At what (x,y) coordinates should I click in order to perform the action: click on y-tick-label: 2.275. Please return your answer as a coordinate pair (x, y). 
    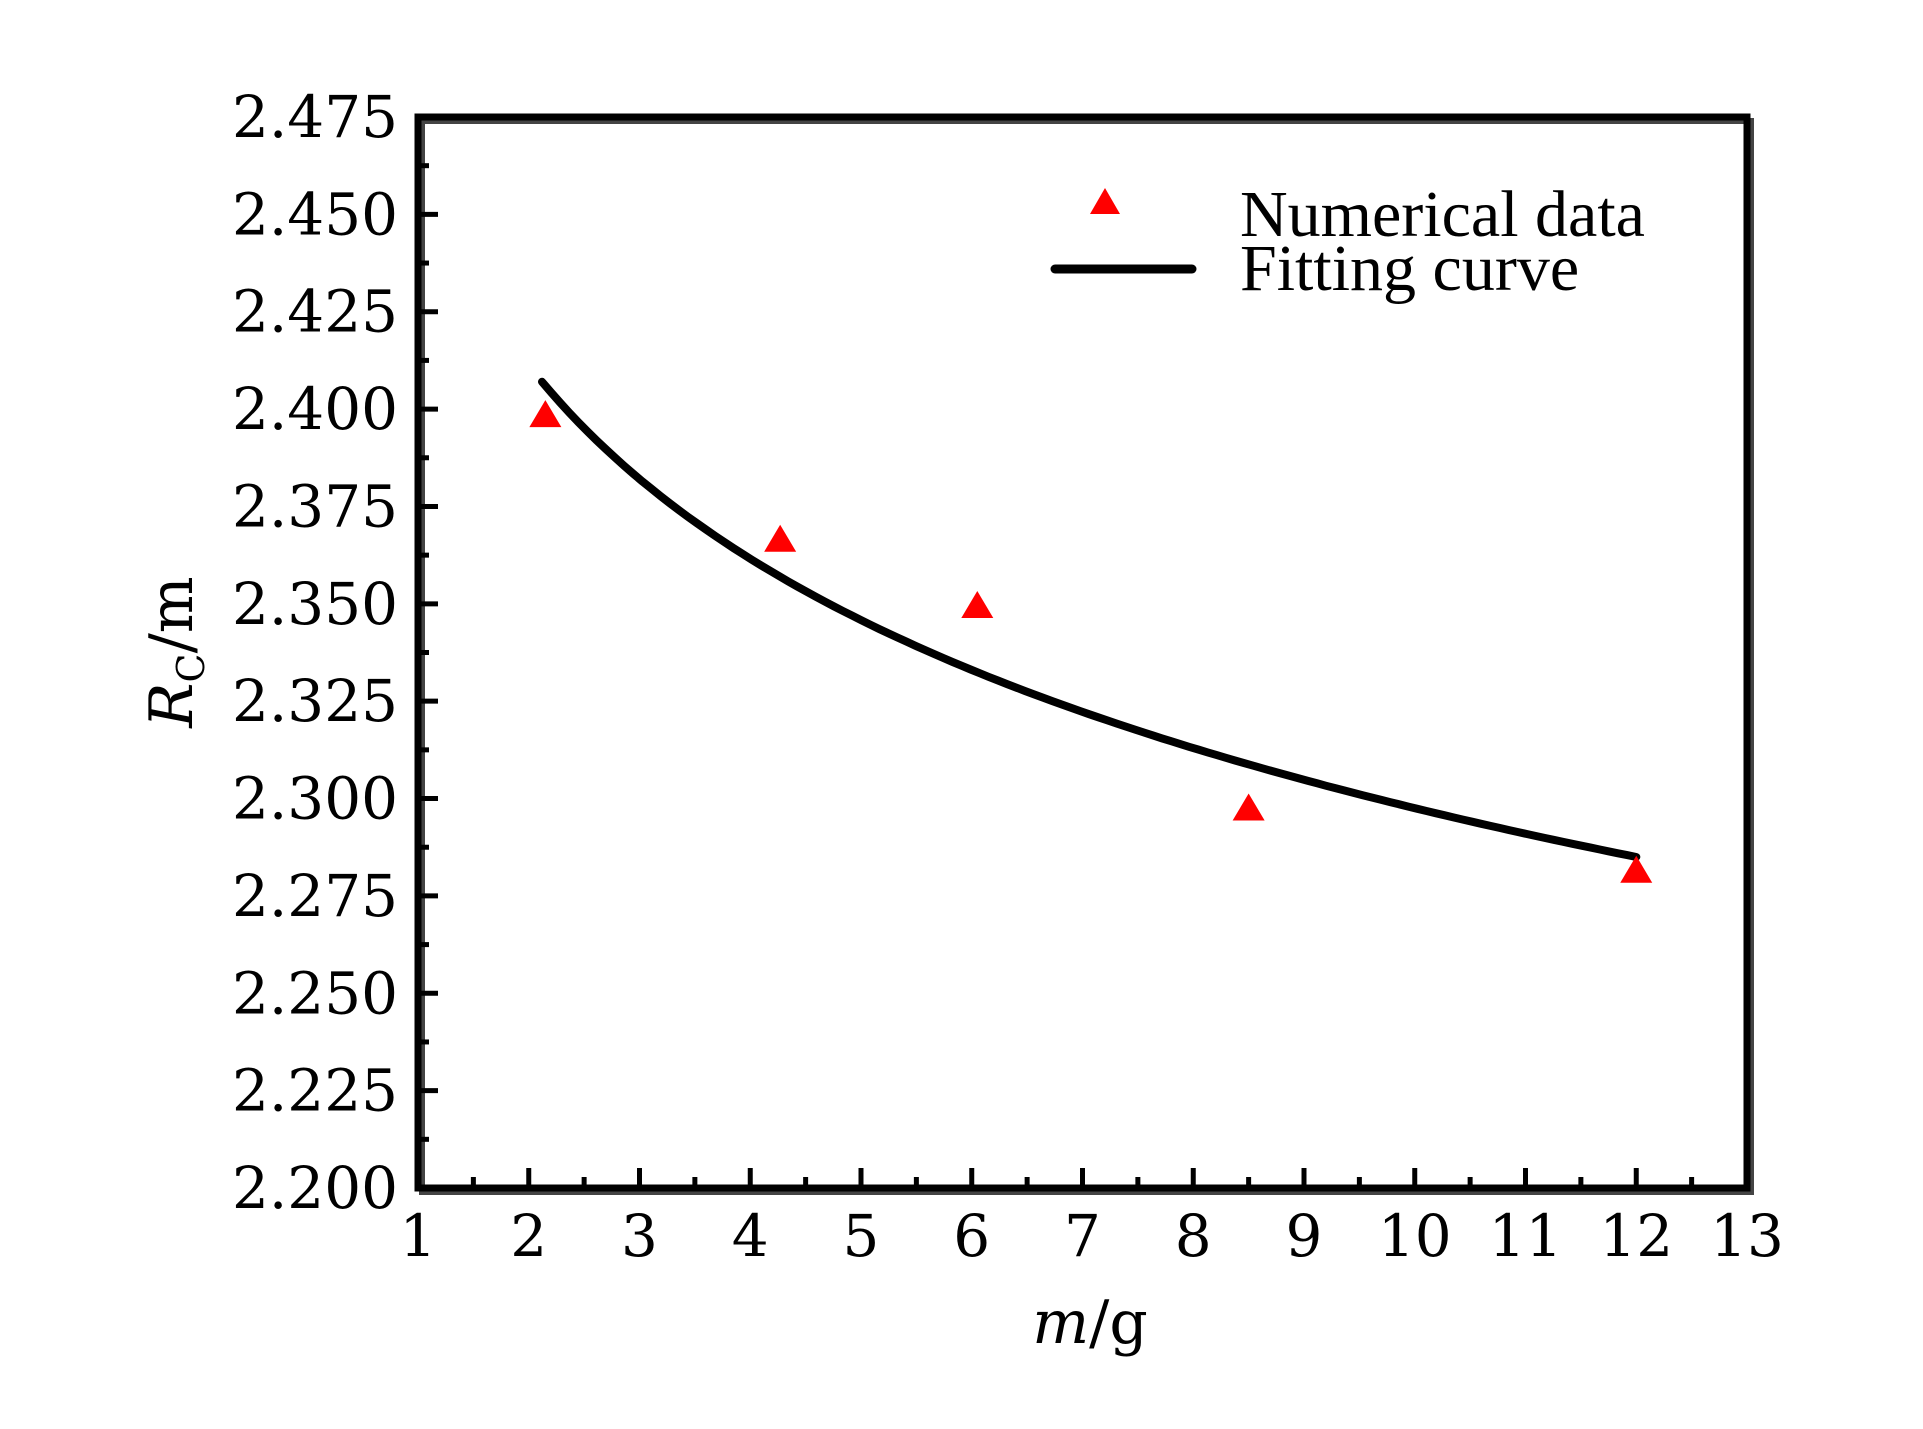
    Looking at the image, I should click on (315, 896).